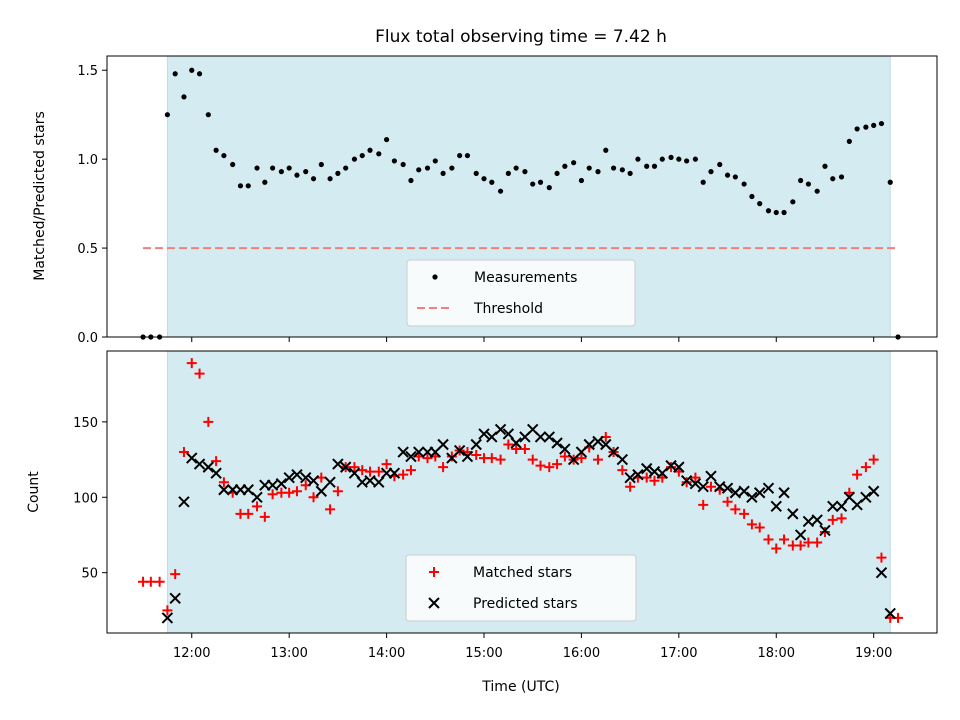  What do you see at coordinates (525, 604) in the screenshot?
I see `legend-label: Predicted stars` at bounding box center [525, 604].